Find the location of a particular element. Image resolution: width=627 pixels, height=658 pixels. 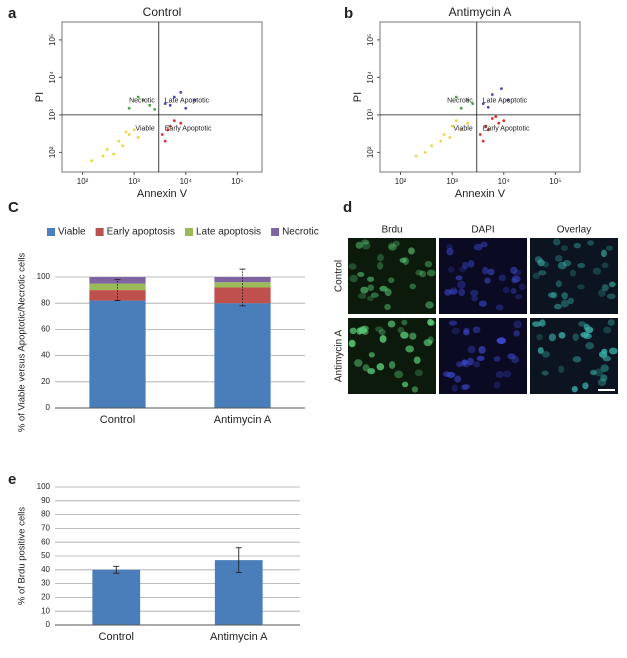

x-tick-label: Antimycin A is located at coordinates (243, 420).